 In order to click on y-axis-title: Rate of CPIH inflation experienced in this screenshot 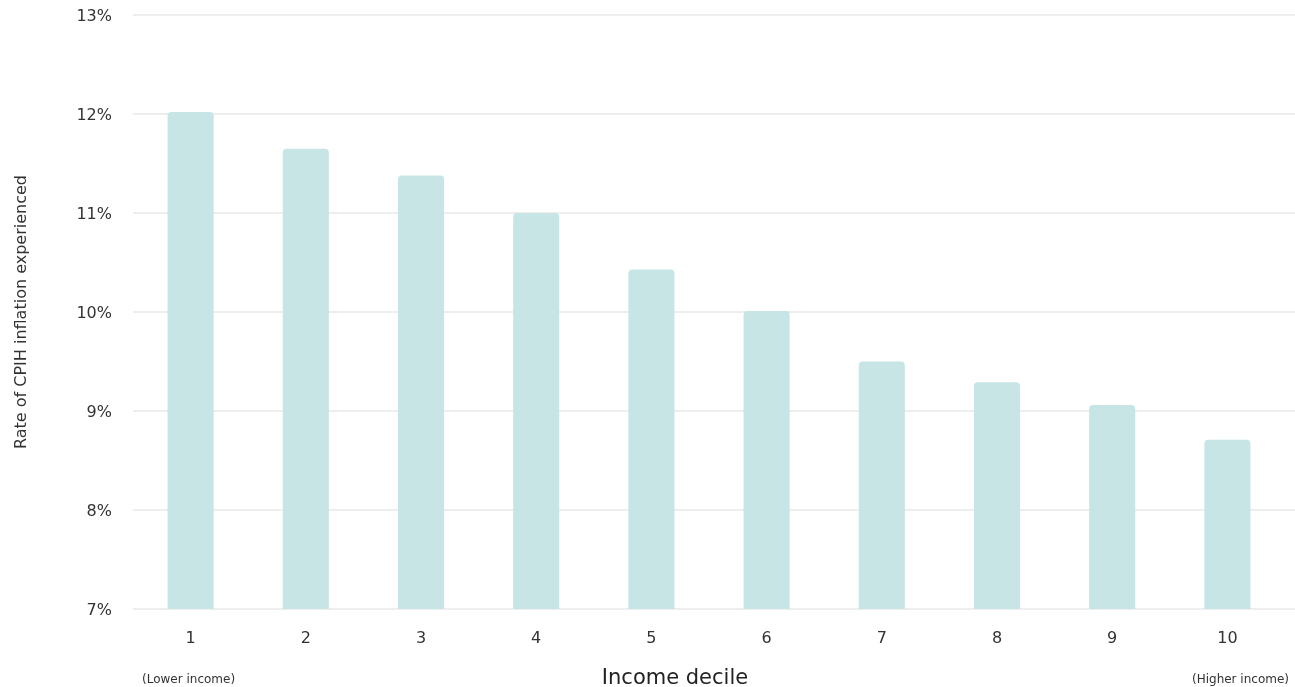, I will do `click(20, 312)`.